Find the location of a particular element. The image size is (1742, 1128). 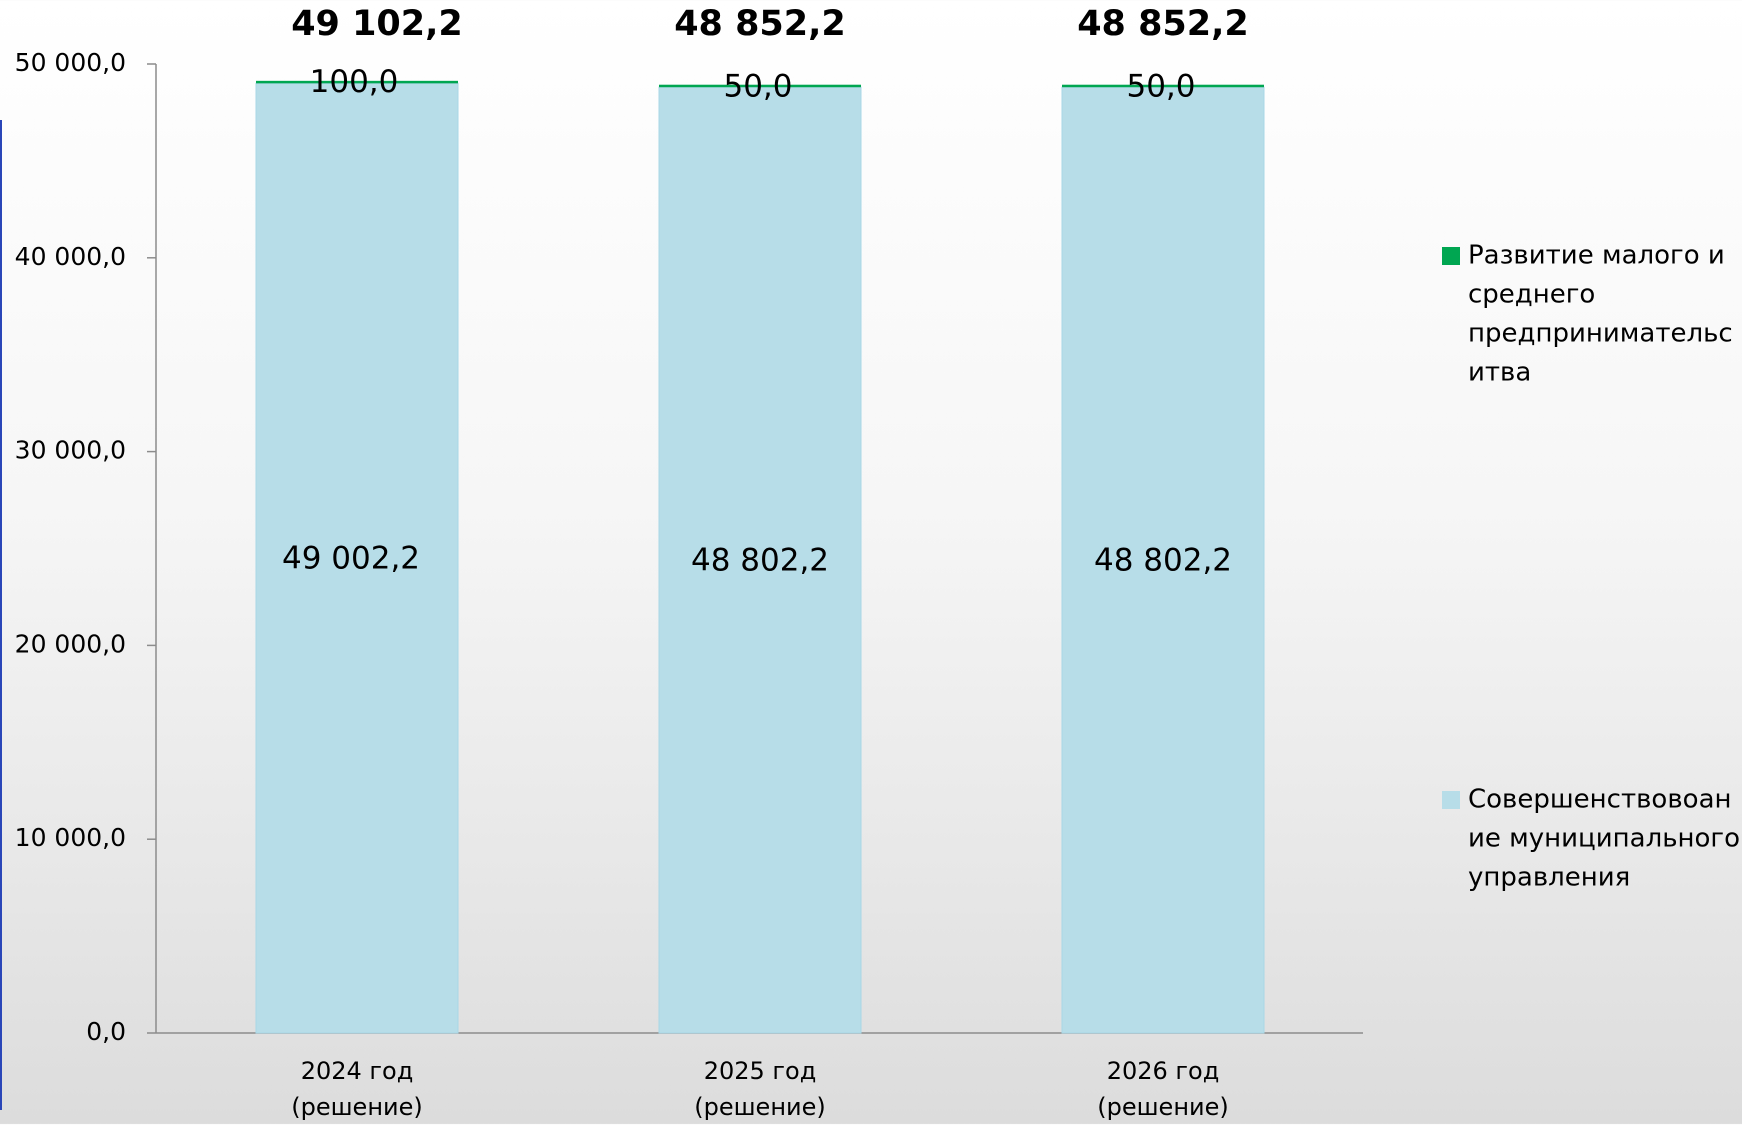

y-tick-label: 30 000,0 is located at coordinates (70, 450).